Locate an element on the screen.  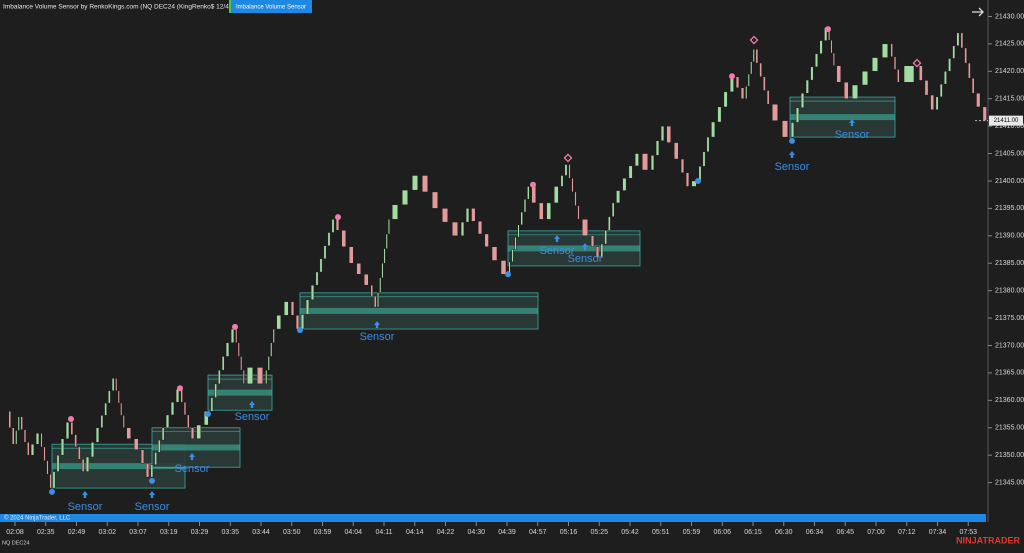
x-tick-label: 02:35 is located at coordinates (46, 532).